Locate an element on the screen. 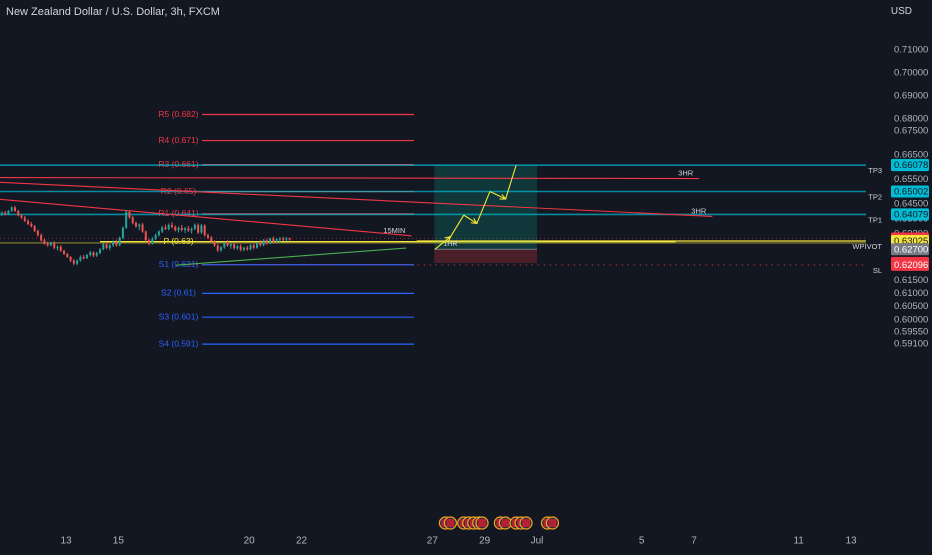 This screenshot has width=932, height=555. x-tick-label: 22 is located at coordinates (302, 541).